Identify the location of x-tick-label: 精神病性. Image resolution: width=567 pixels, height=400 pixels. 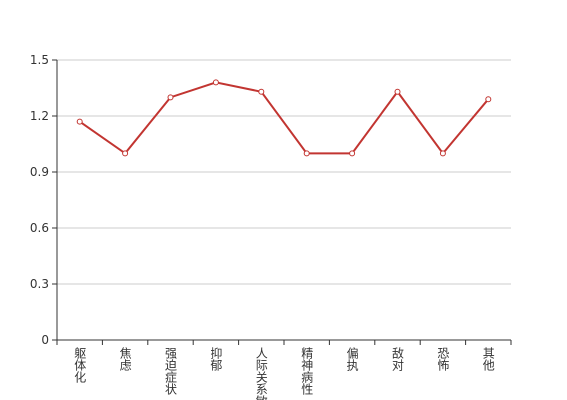
(307, 371).